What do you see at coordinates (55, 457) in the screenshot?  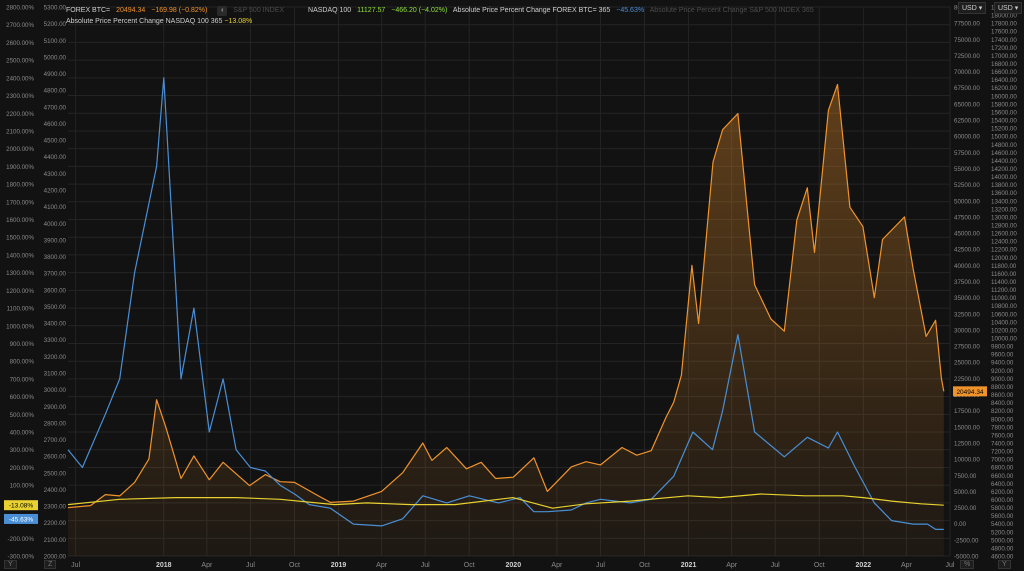 I see `ndx-tick-label: 2600.00` at bounding box center [55, 457].